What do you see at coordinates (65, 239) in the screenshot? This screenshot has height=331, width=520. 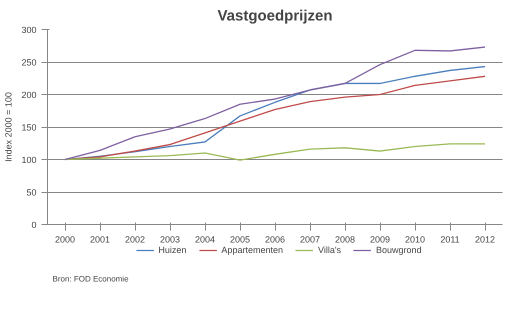 I see `x-tick-label: 2000` at bounding box center [65, 239].